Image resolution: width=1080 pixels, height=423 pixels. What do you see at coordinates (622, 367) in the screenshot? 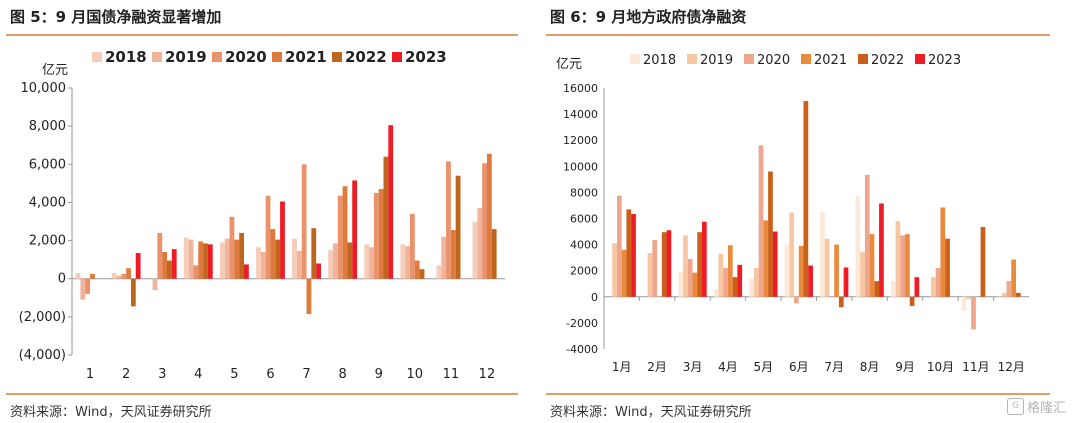
I see `x-tick-label: 1月` at bounding box center [622, 367].